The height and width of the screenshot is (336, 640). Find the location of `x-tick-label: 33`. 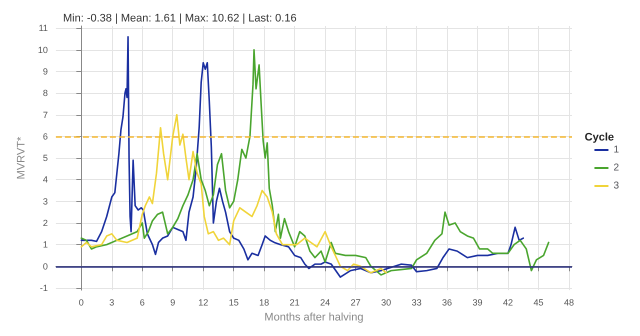

x-tick-label: 33 is located at coordinates (417, 303).